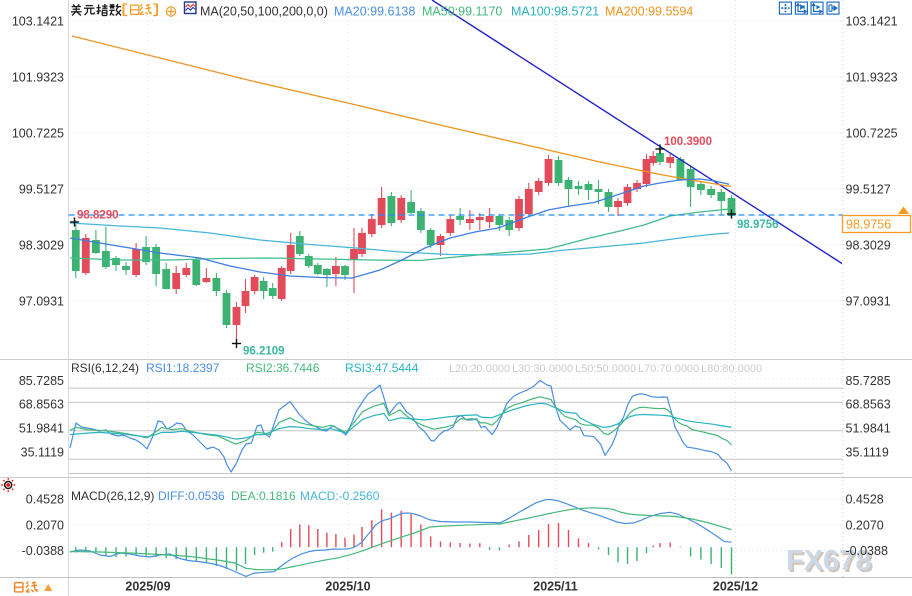 This screenshot has height=596, width=912. Describe the element at coordinates (183, 368) in the screenshot. I see `svg-text: RSI1:18.2397` at that location.